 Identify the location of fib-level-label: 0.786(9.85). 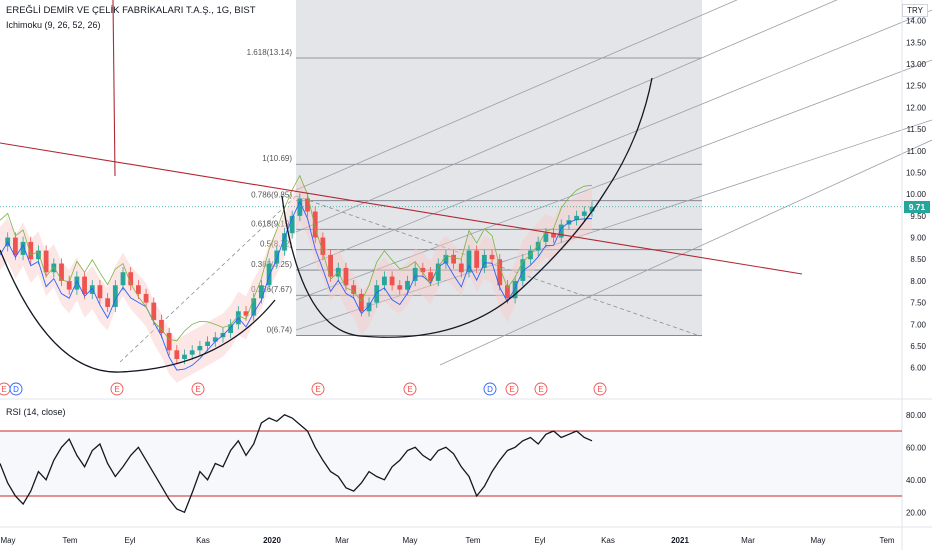
(271, 195).